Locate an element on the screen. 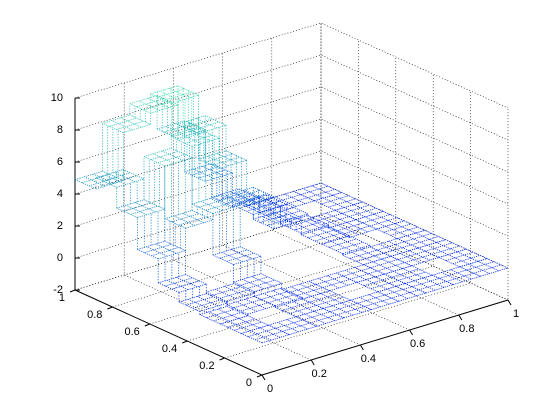 The image size is (560, 420). y-tick-label: 0.4 is located at coordinates (169, 349).